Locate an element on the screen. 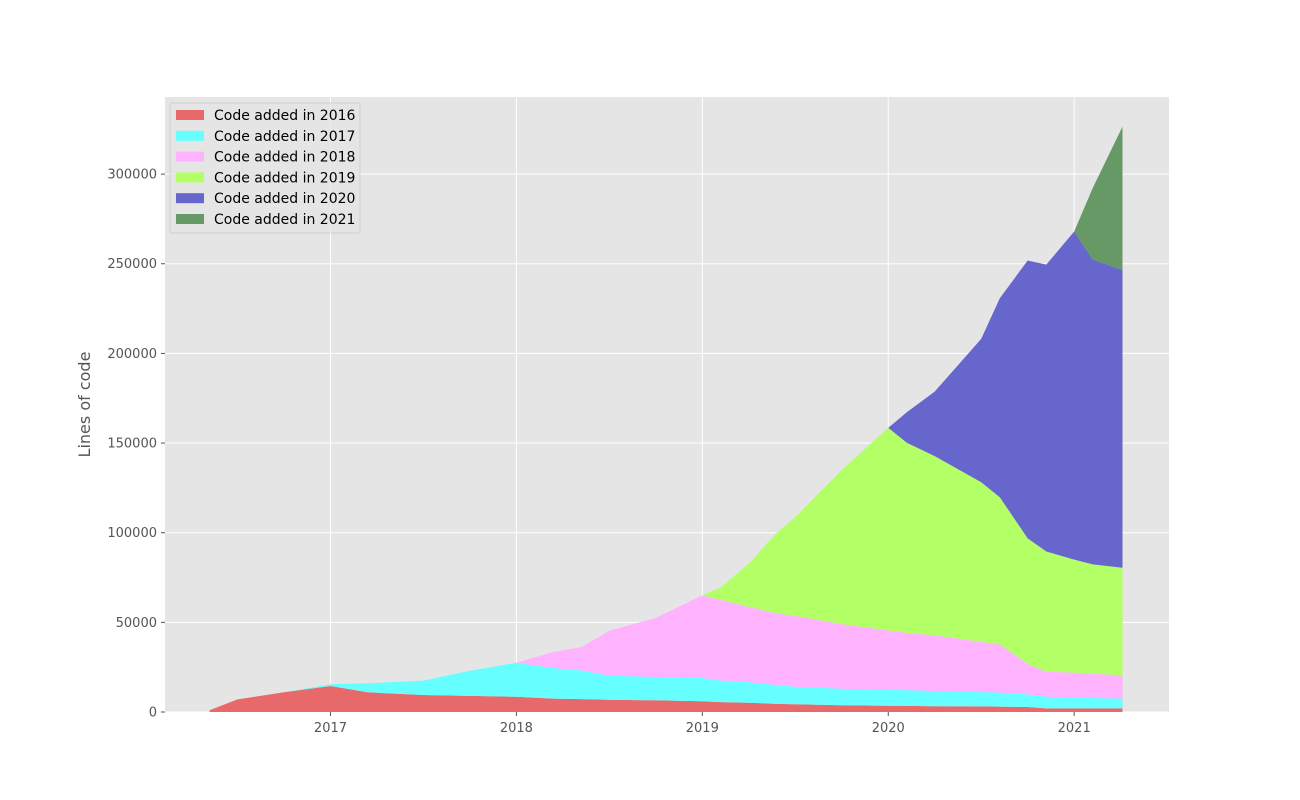 This screenshot has width=1300, height=800. legend-label: Code added in 2017 is located at coordinates (284, 137).